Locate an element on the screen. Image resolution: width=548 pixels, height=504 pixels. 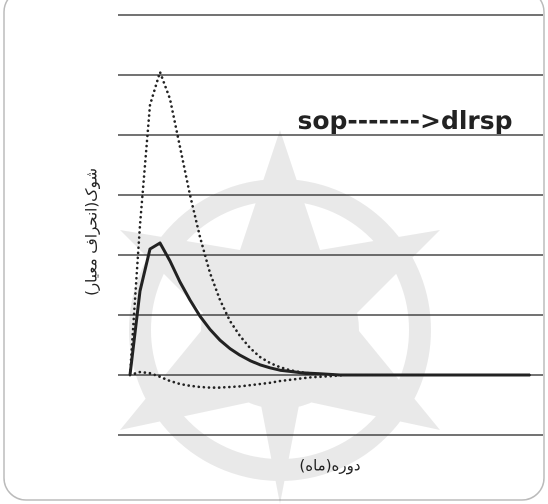
y-axis-label: شوک(انحراف معیار) is located at coordinates (92, 232).